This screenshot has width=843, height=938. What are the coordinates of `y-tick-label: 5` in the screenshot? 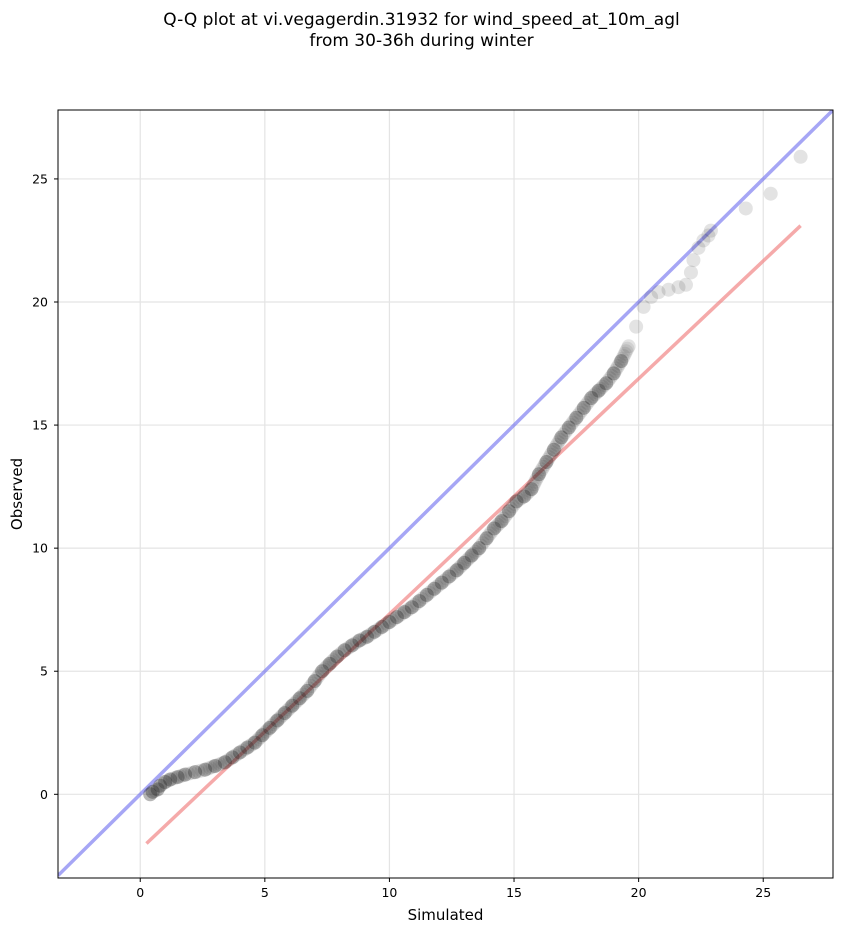 It's located at (44, 671).